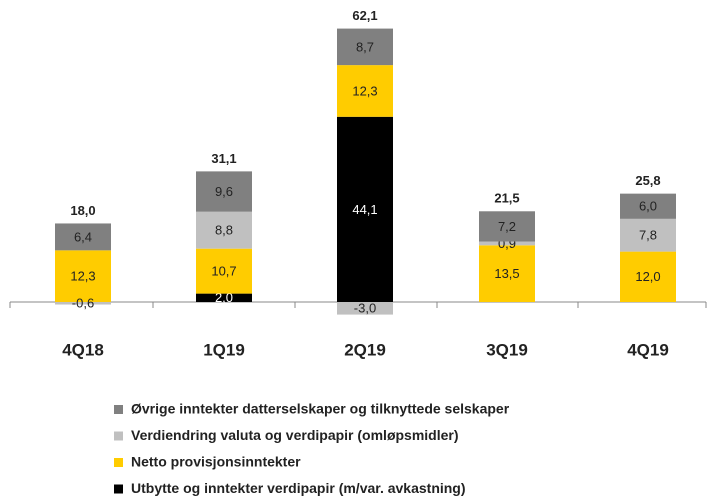  I want to click on data-label: 8,7, so click(365, 46).